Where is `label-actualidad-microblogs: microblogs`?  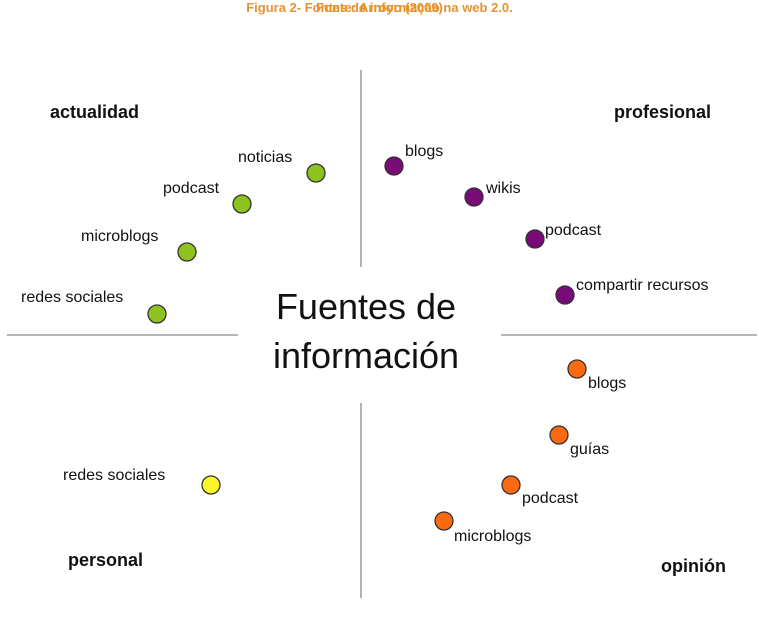 label-actualidad-microblogs: microblogs is located at coordinates (119, 236).